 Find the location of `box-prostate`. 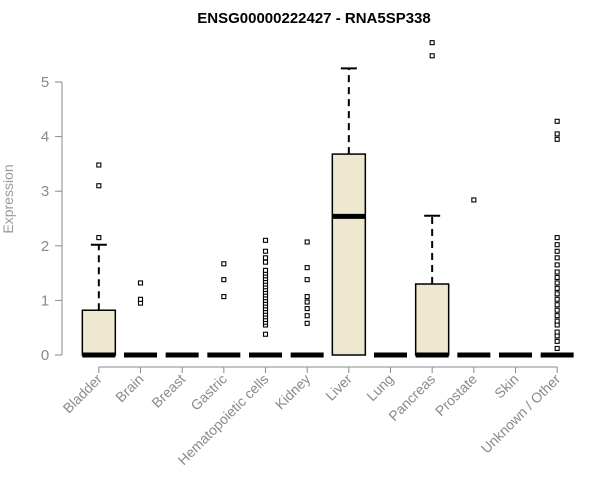

box-prostate is located at coordinates (474, 277).